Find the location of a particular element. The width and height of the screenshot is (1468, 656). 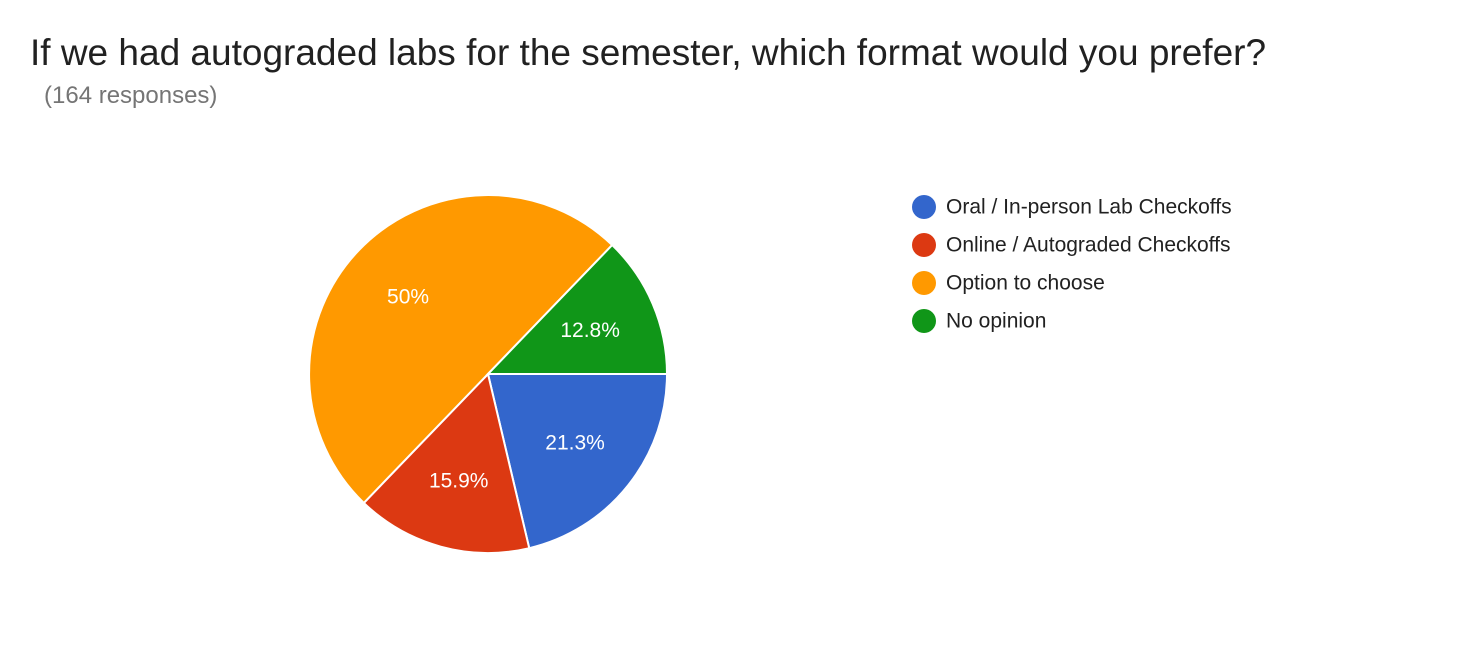

pie-slices is located at coordinates (488, 374).